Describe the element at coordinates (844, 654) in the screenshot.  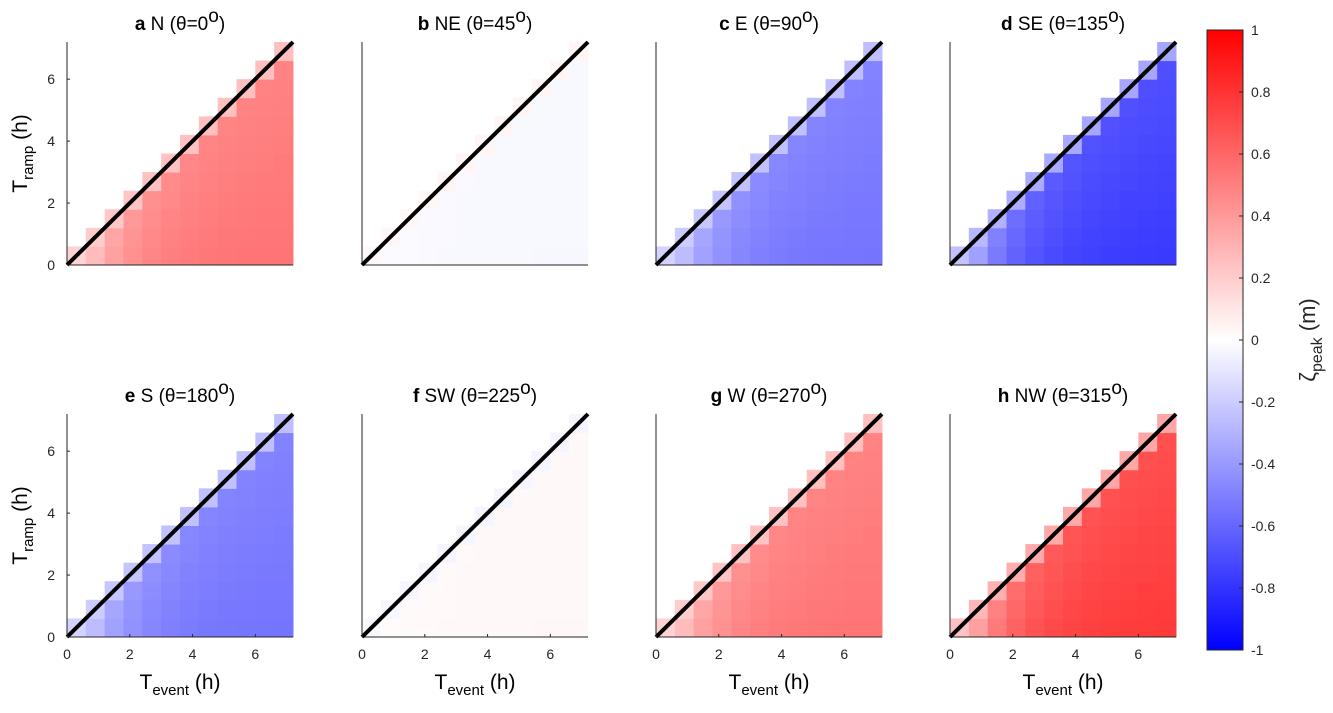
I see `x-tick-label: 6` at that location.